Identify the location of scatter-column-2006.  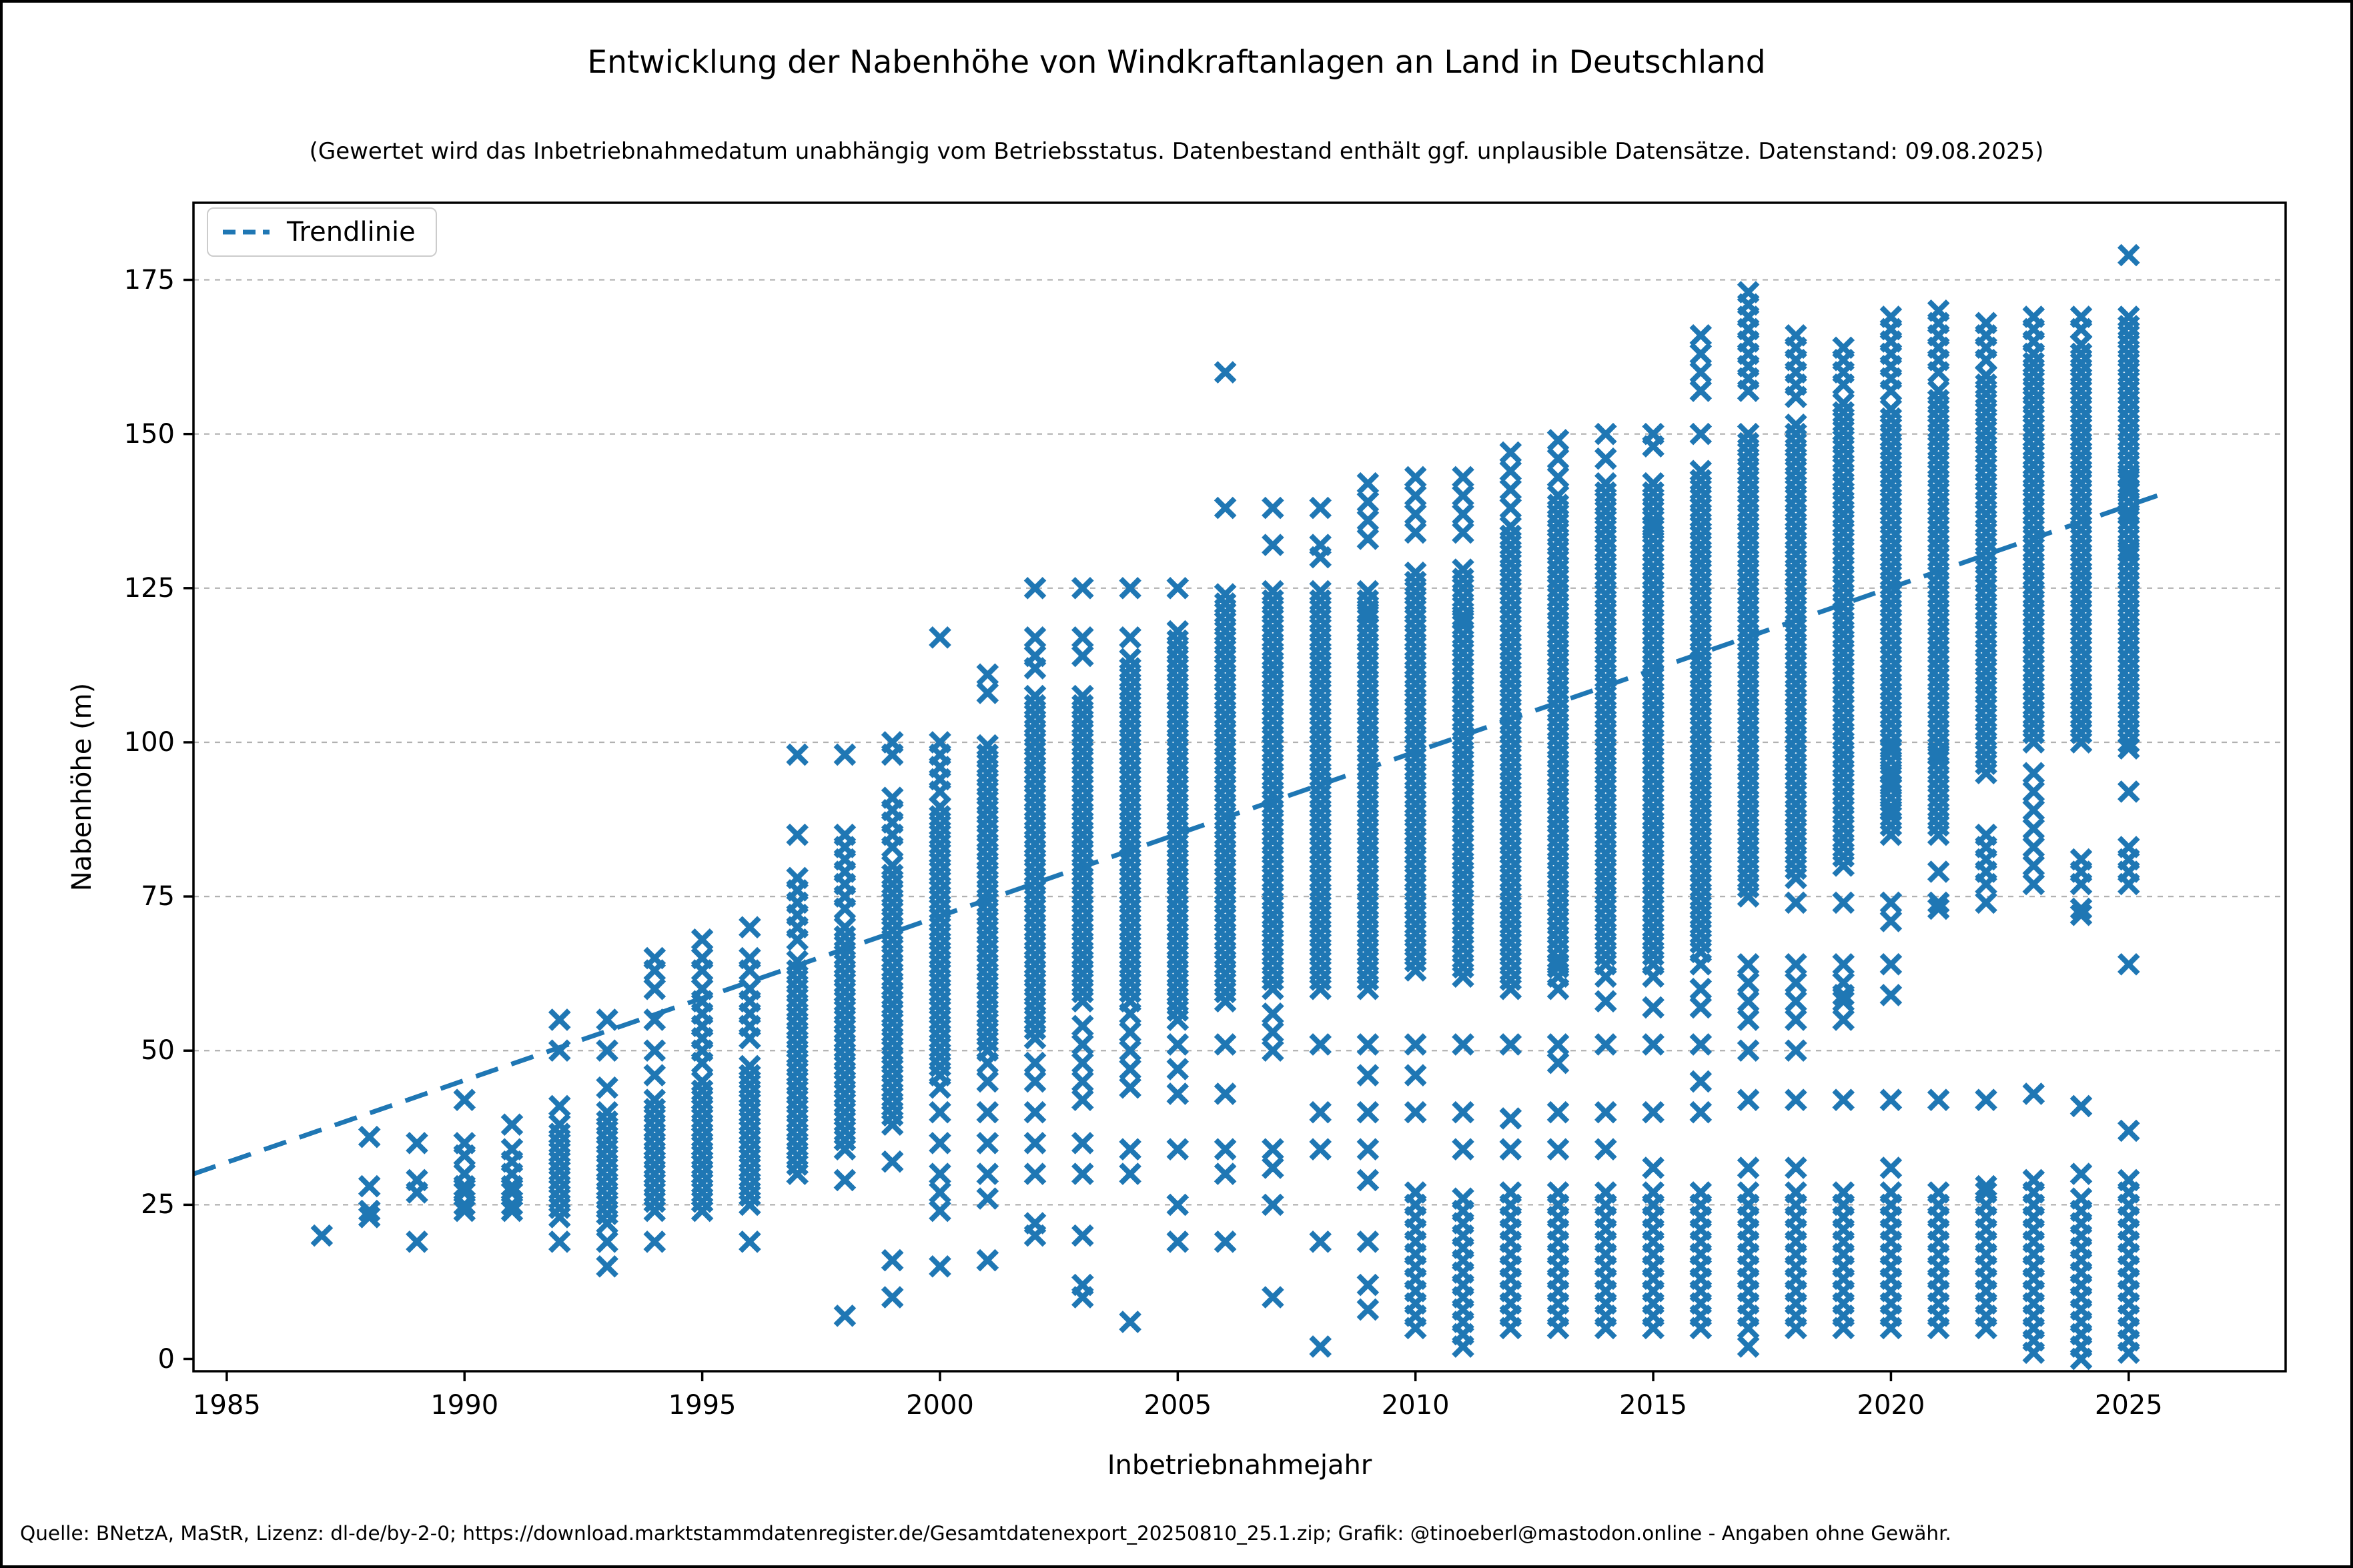
(1225, 807).